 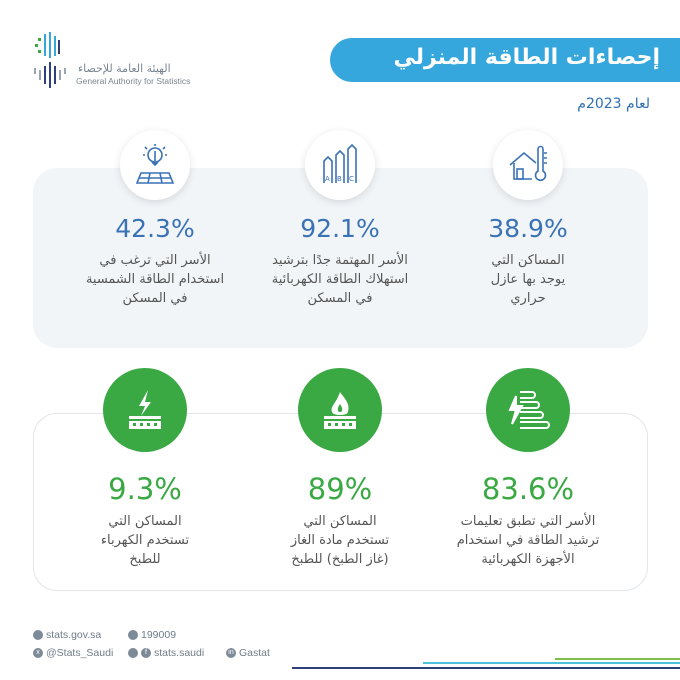 What do you see at coordinates (340, 489) in the screenshot?
I see `stat-value: 89%` at bounding box center [340, 489].